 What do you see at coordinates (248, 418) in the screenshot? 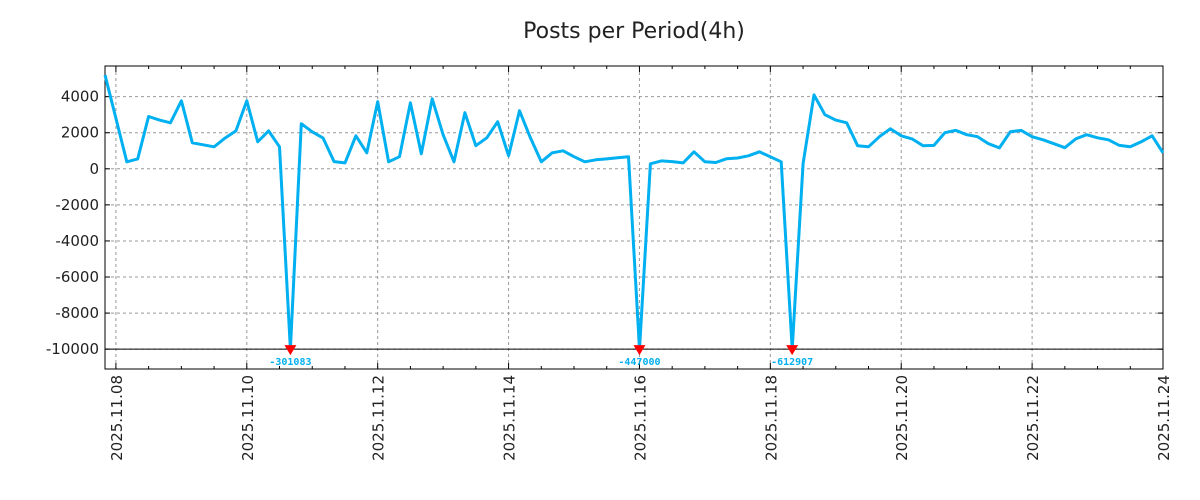
I see `x-tick-label: 2025.11.10` at bounding box center [248, 418].